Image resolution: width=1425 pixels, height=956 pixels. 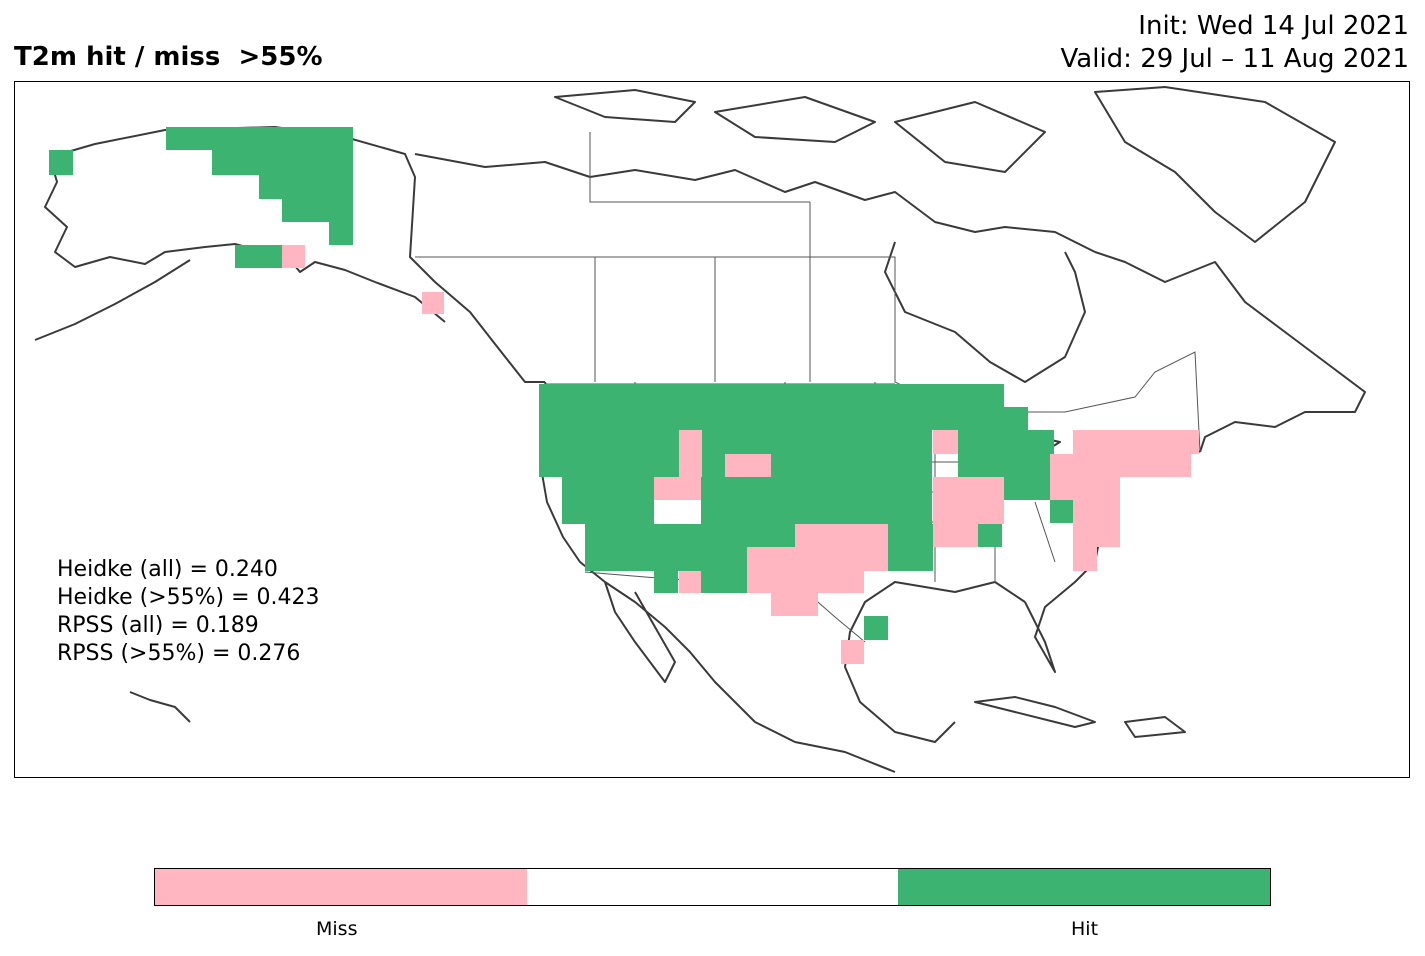 I want to click on colorbar, so click(x=712, y=887).